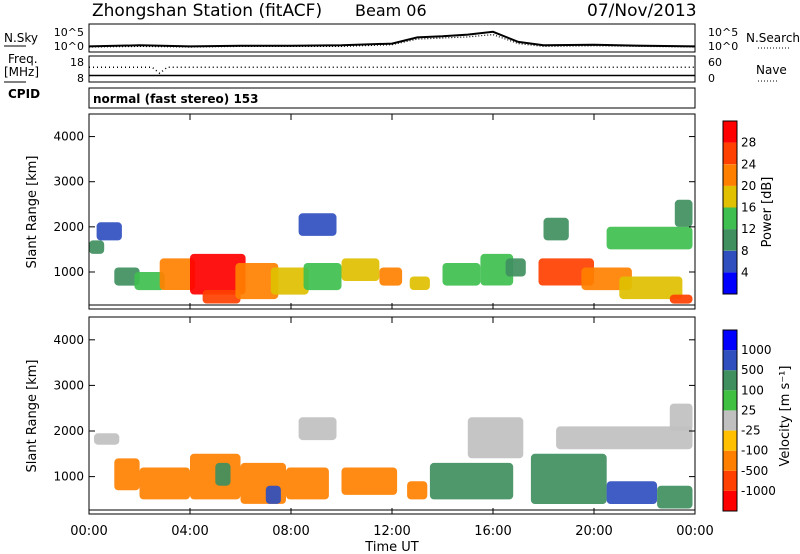  I want to click on cpid-label: CPID, so click(24, 94).